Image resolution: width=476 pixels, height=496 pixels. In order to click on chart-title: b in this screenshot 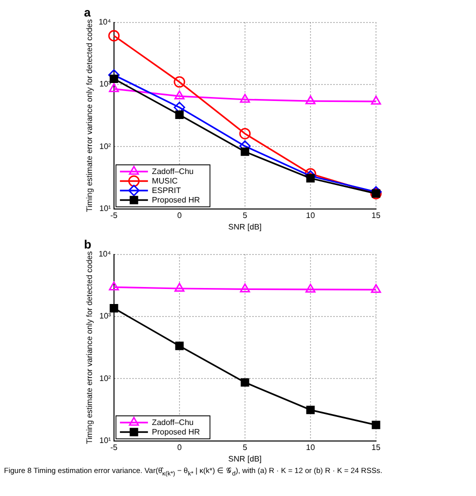, I will do `click(88, 245)`.